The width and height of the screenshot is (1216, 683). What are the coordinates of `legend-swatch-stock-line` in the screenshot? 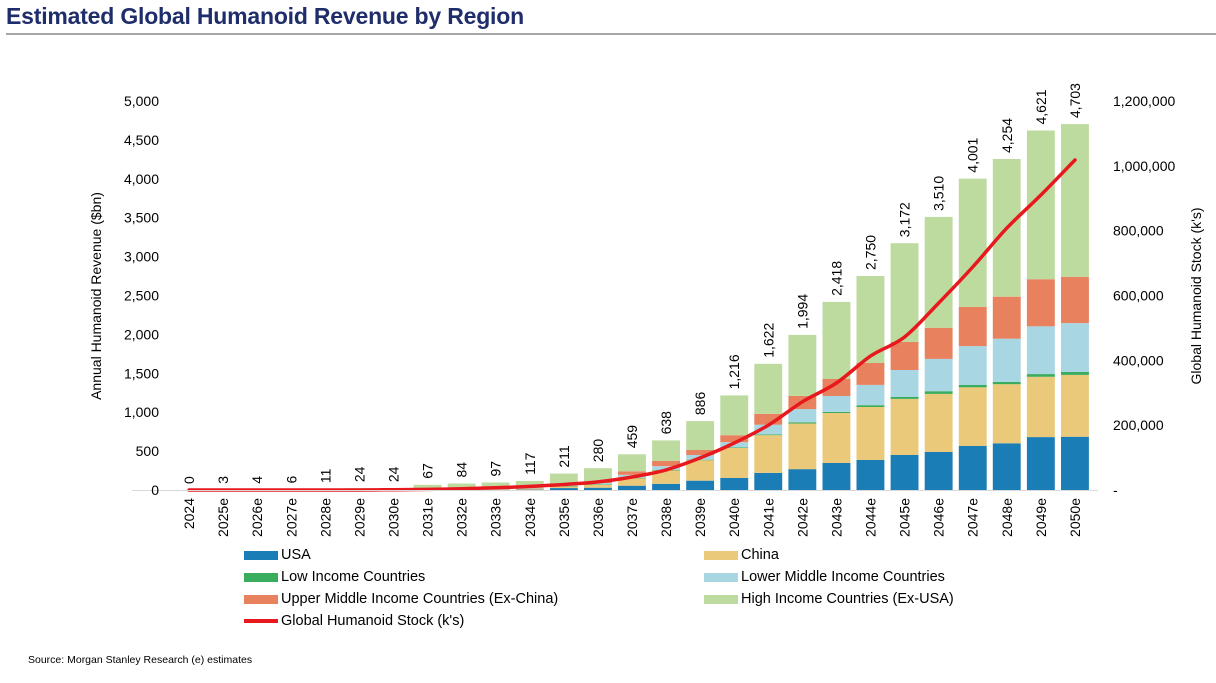 It's located at (261, 621).